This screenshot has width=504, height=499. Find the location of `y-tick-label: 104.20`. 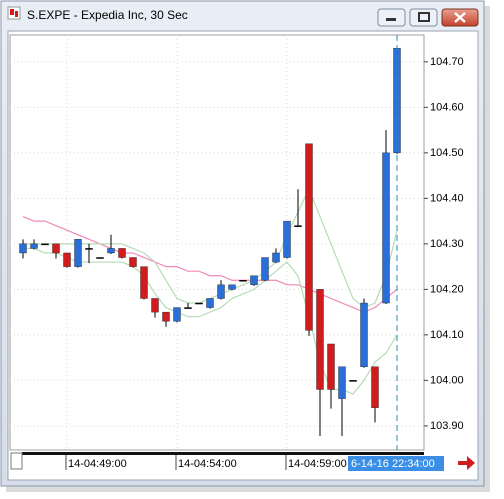

y-tick-label: 104.20 is located at coordinates (447, 289).